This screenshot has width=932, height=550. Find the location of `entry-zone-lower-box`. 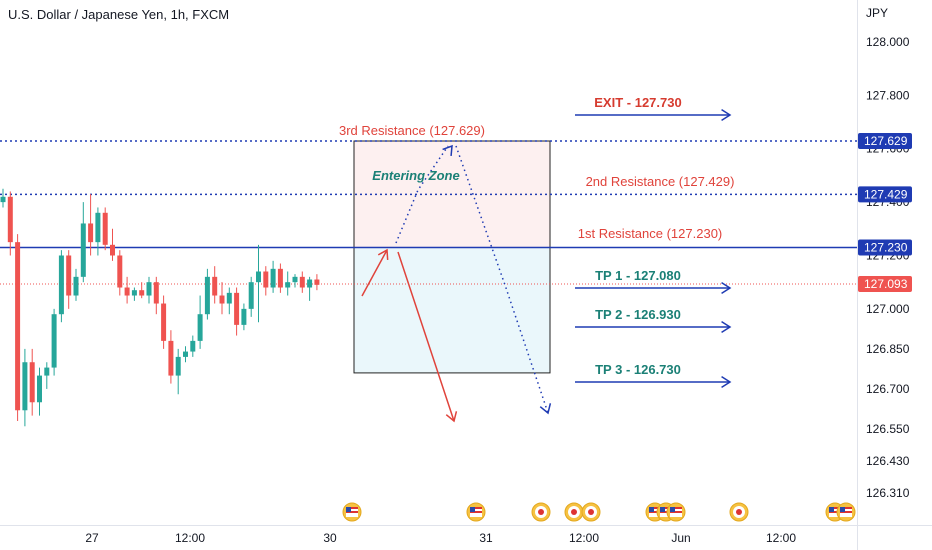

entry-zone-lower-box is located at coordinates (452, 310).